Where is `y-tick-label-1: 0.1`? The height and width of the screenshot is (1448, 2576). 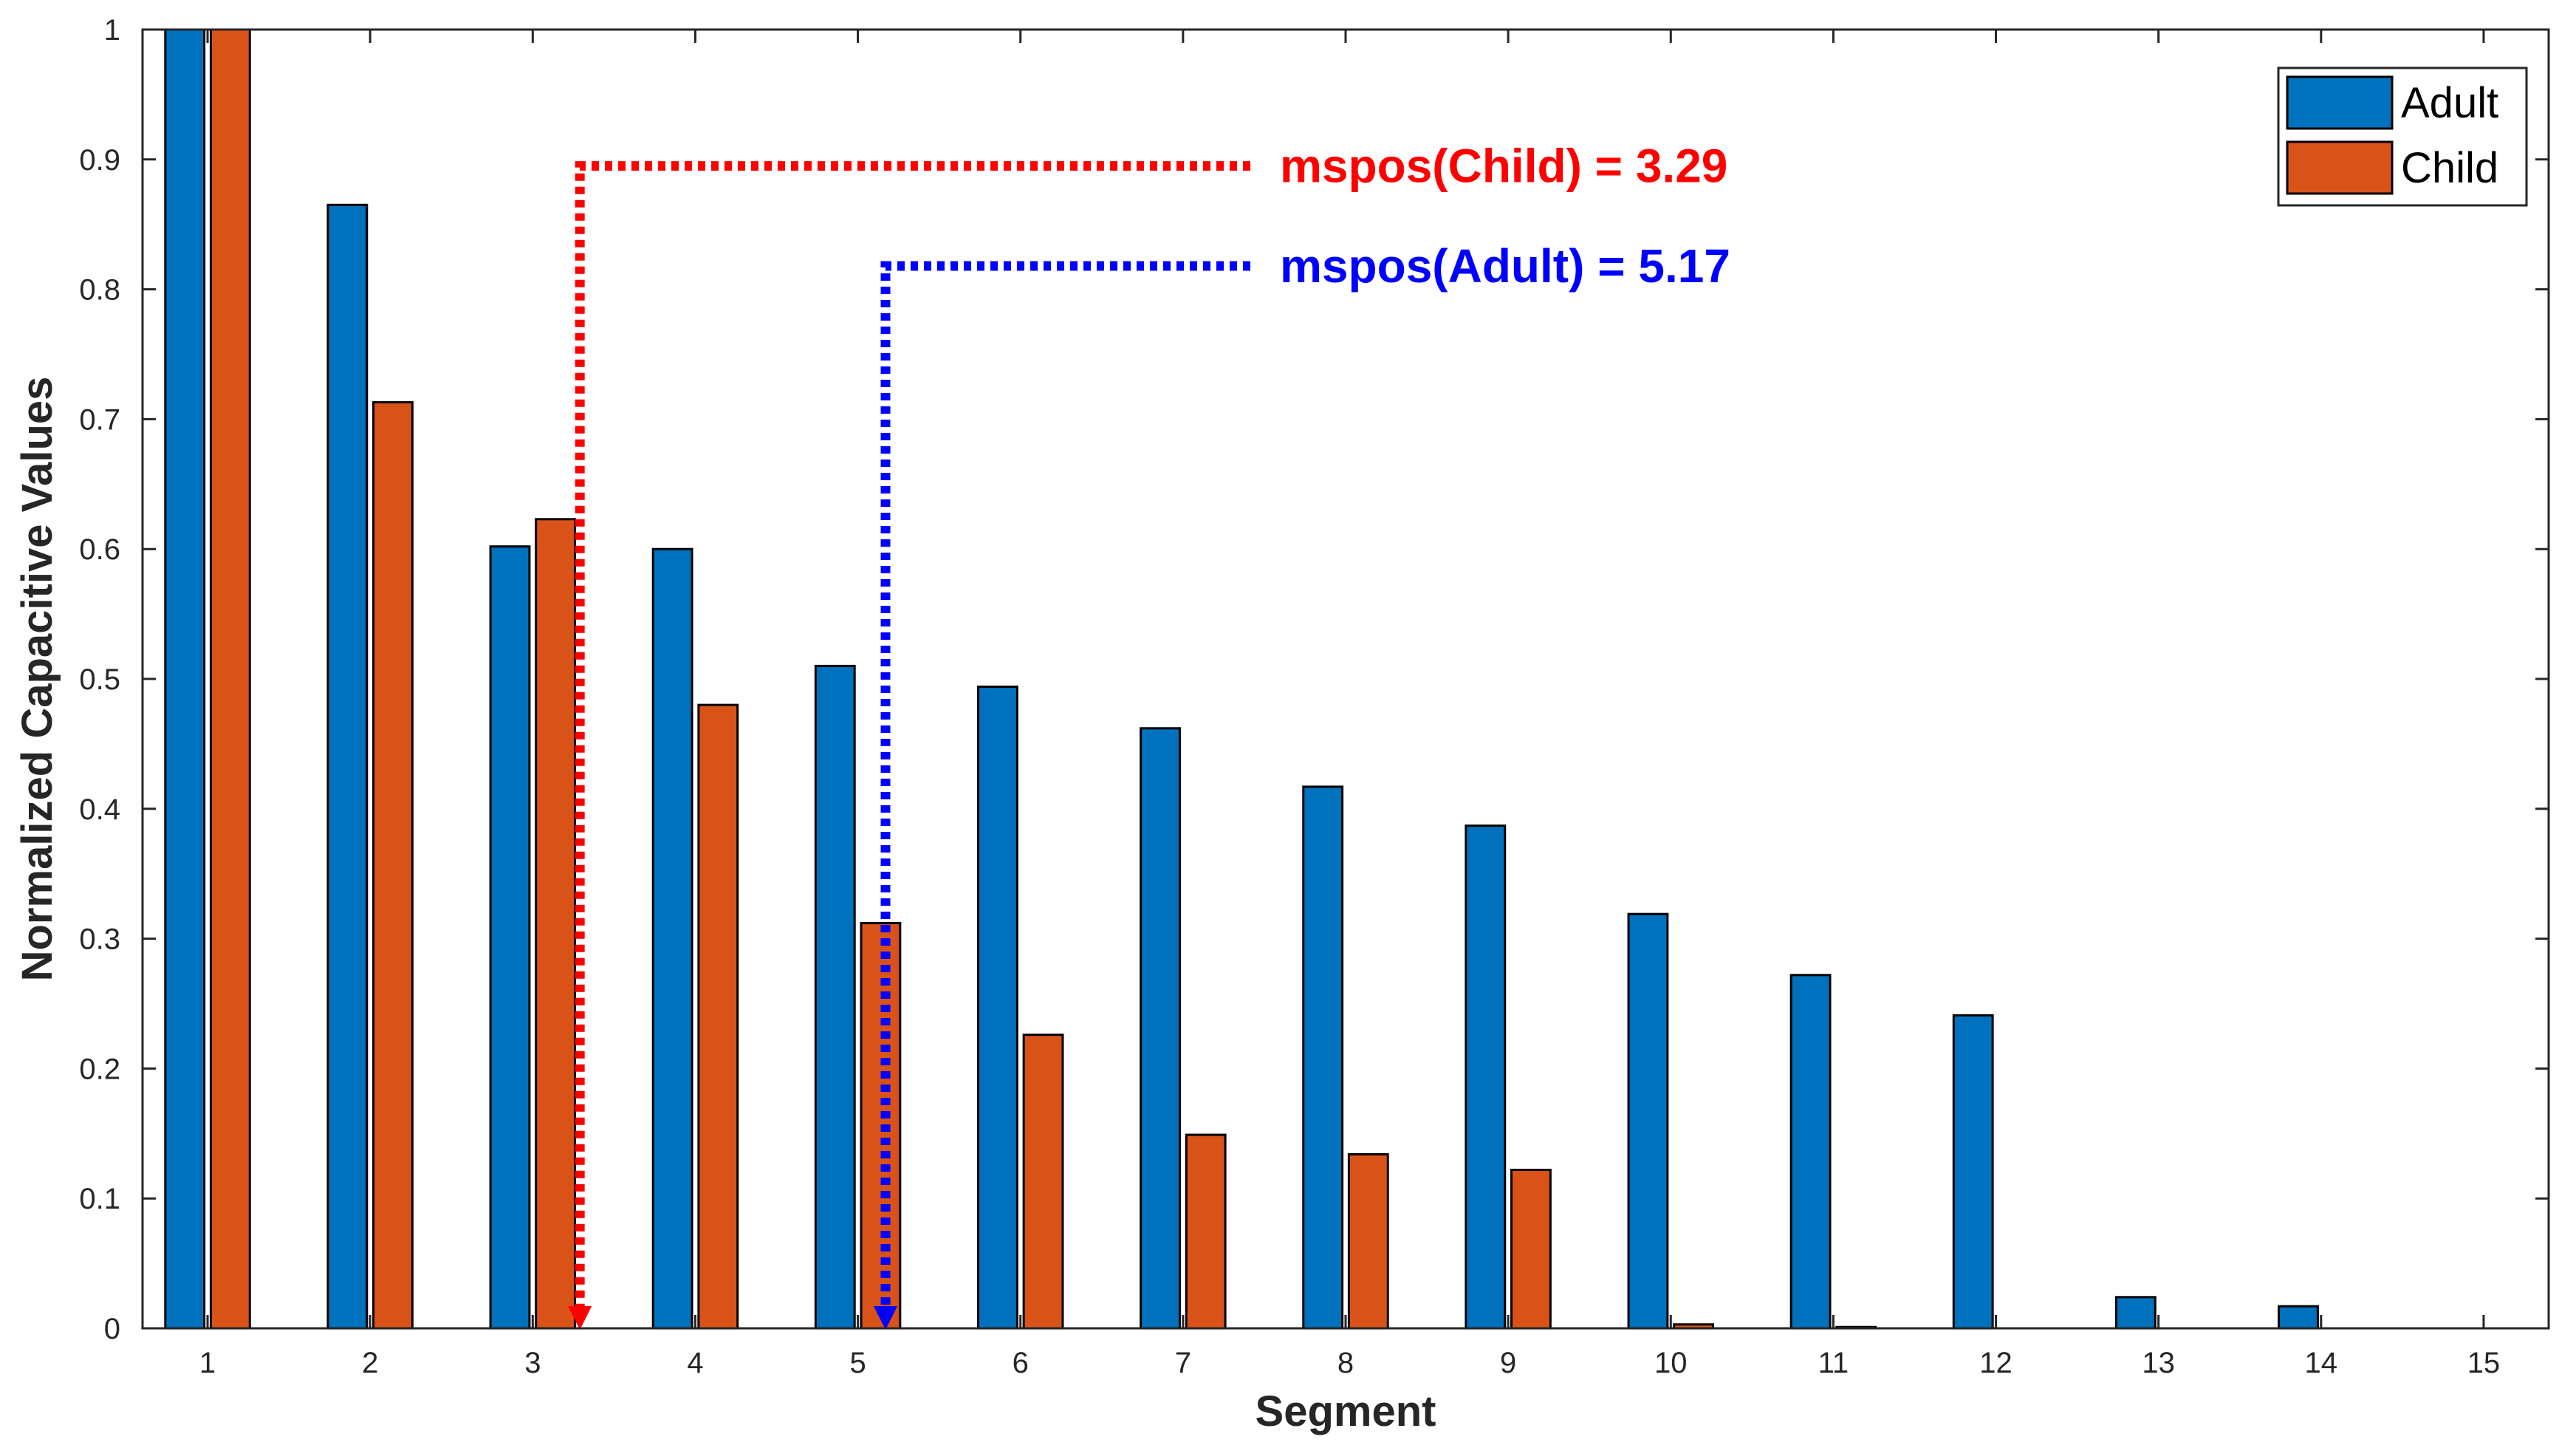
y-tick-label-1: 0.1 is located at coordinates (99, 1199).